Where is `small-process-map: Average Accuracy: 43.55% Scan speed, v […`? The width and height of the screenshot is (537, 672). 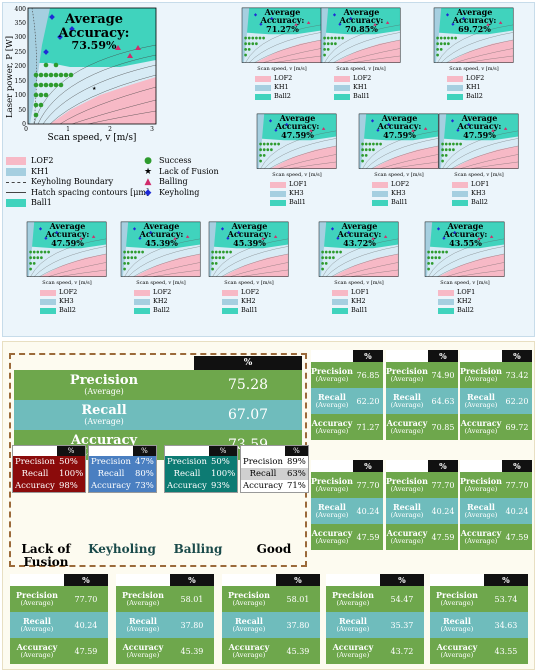 small-process-map: Average Accuracy: 43.55% Scan speed, v [… is located at coordinates (461, 272).